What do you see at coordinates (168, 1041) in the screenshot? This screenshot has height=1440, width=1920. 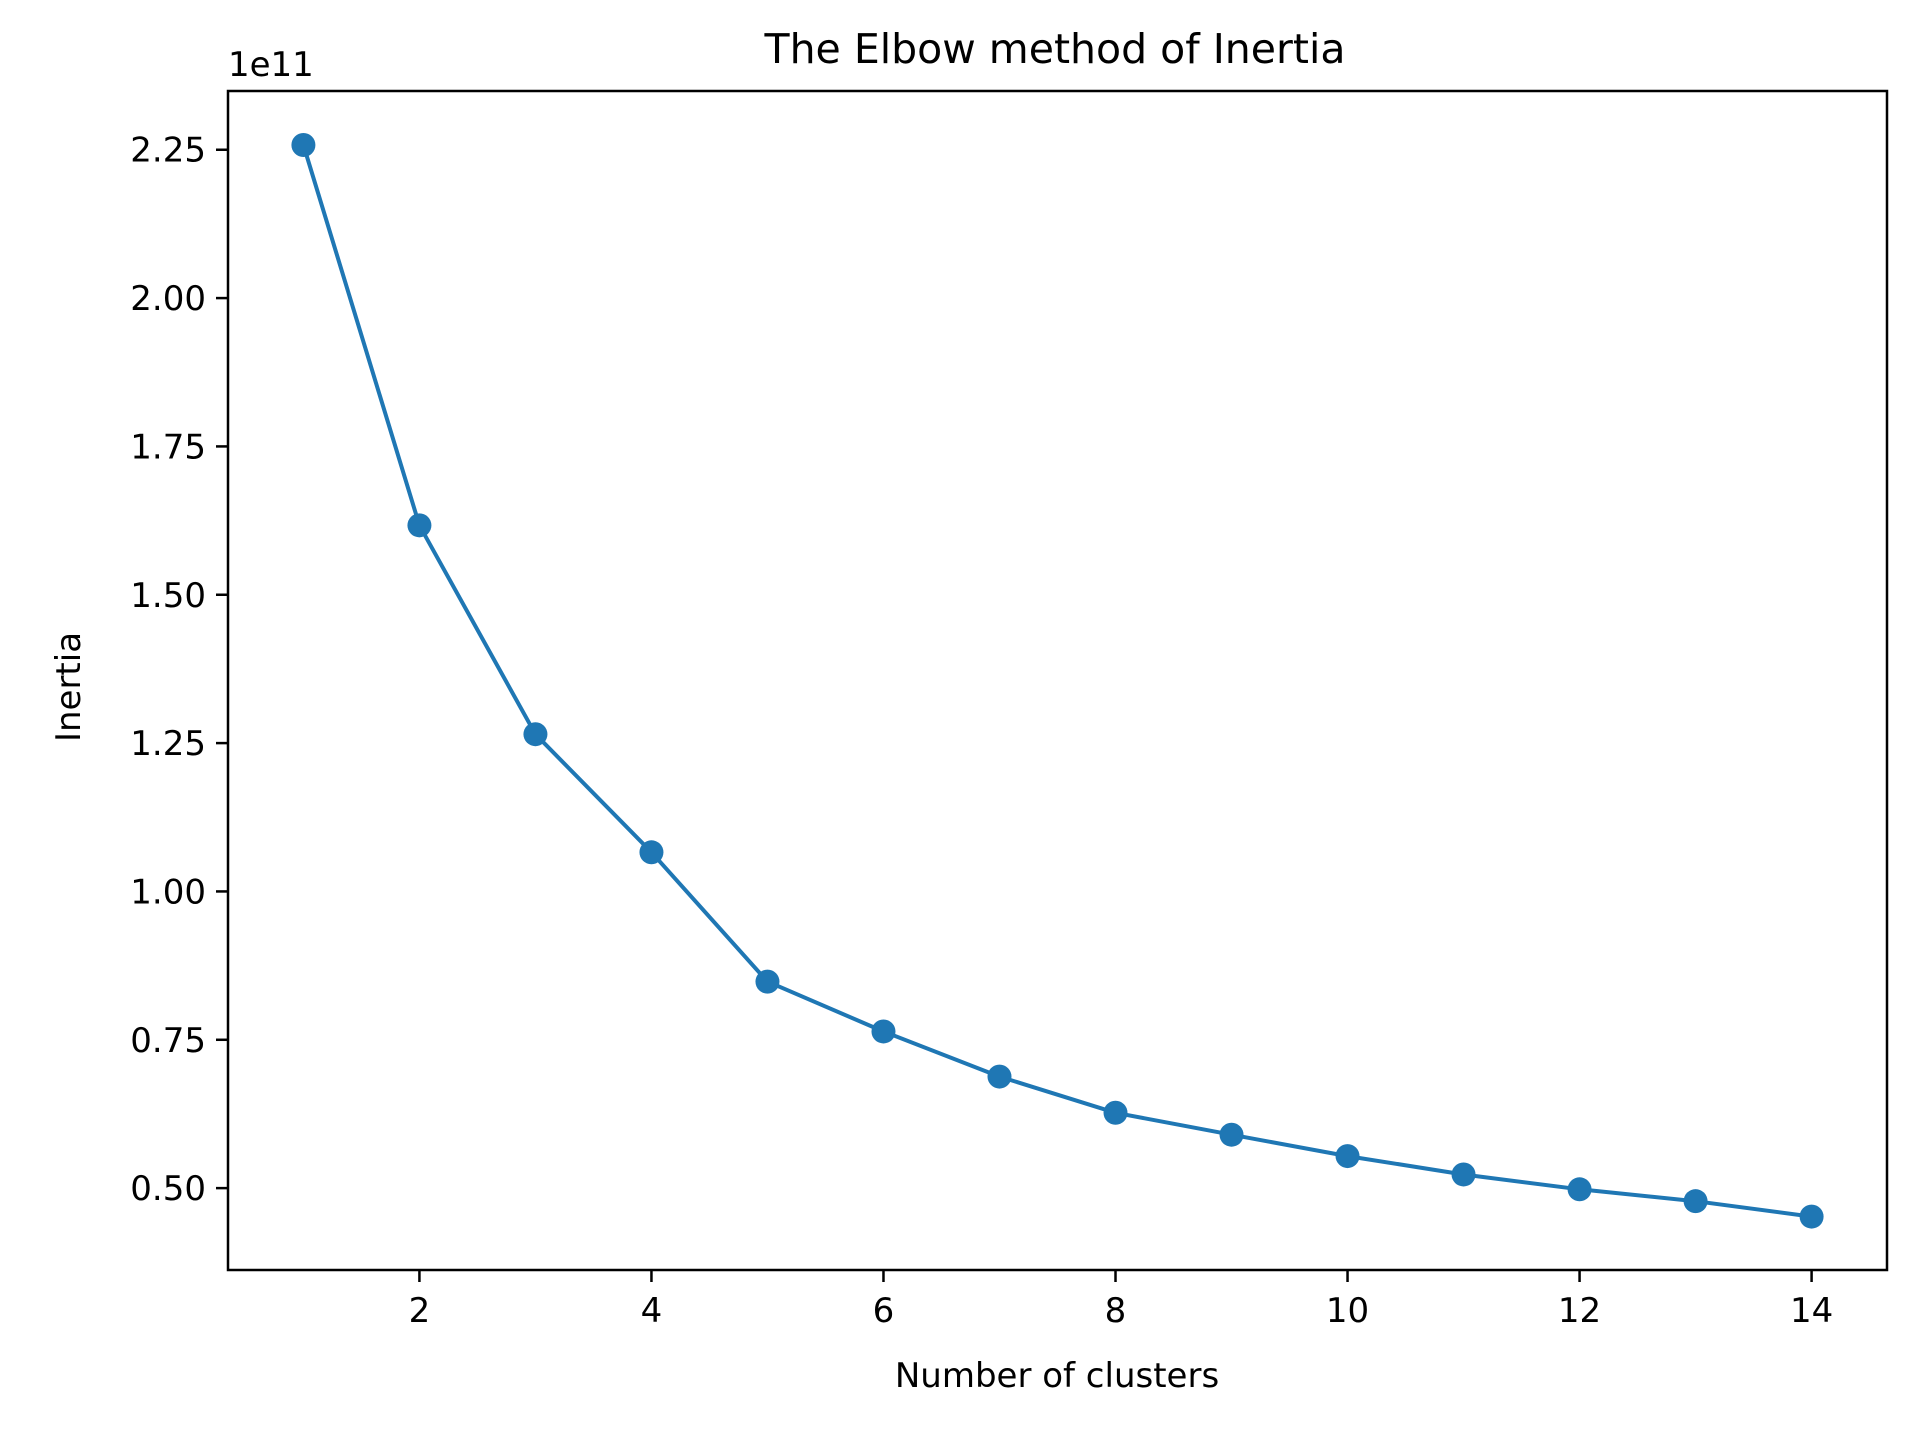 I see `y-tick-label: 0.75` at bounding box center [168, 1041].